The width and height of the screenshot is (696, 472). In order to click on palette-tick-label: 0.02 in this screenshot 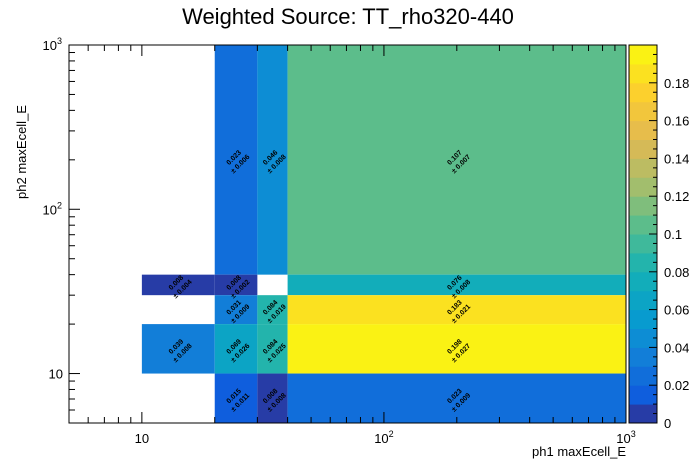, I will do `click(676, 385)`.